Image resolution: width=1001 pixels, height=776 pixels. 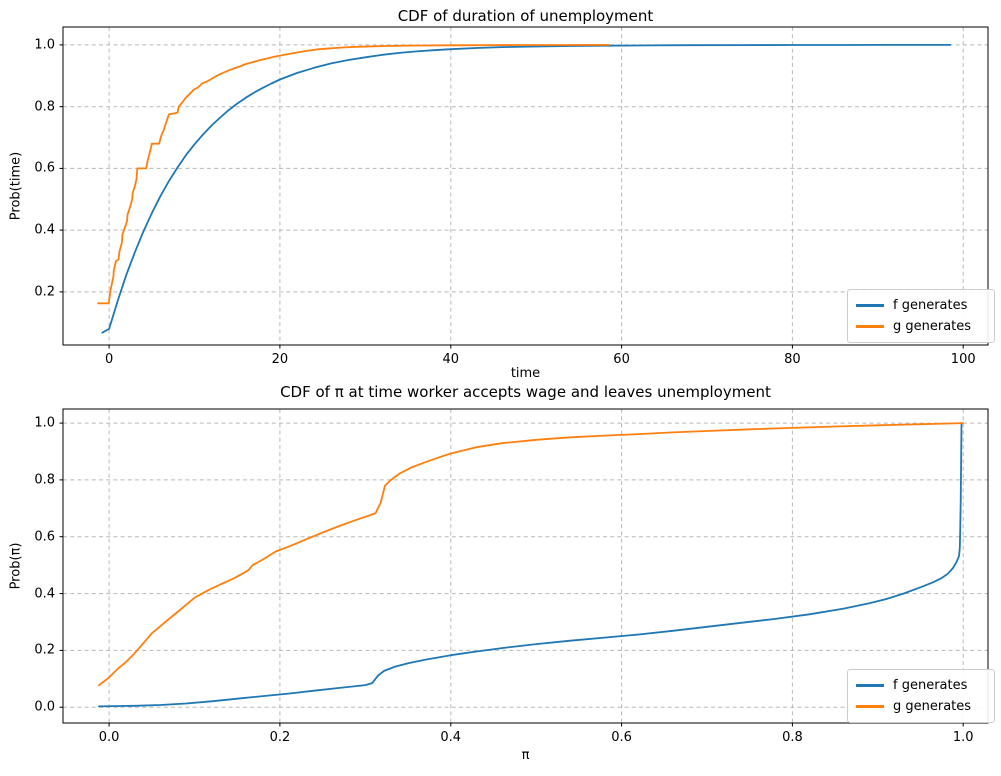 What do you see at coordinates (109, 359) in the screenshot?
I see `x-tick-label: 0` at bounding box center [109, 359].